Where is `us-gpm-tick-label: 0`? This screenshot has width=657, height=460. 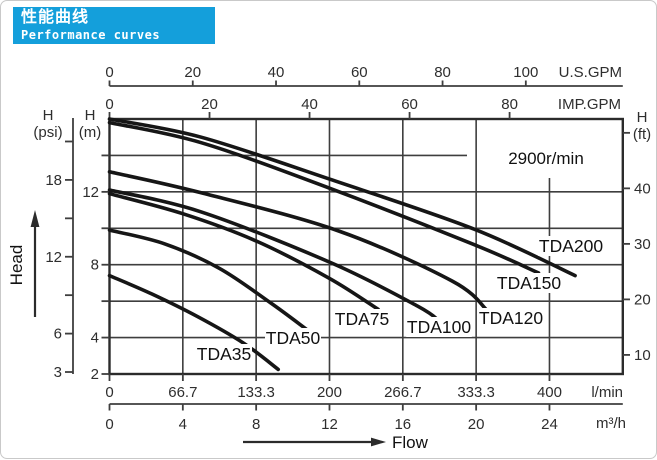
us-gpm-tick-label: 0 is located at coordinates (109, 72).